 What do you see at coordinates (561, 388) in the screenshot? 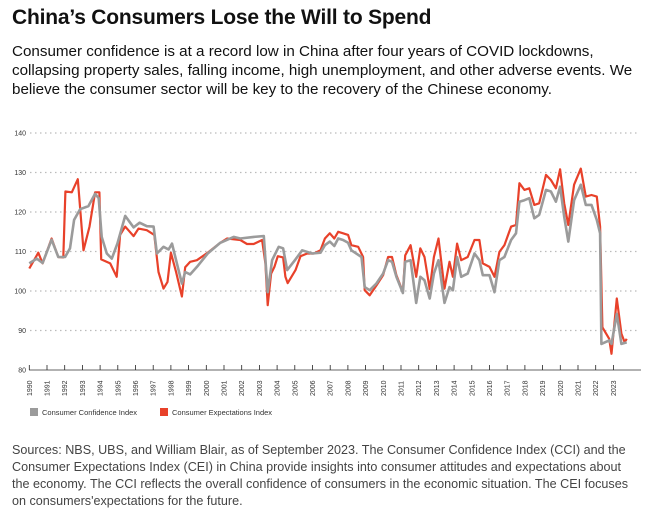
I see `x-tick-label: 2020` at bounding box center [561, 388].